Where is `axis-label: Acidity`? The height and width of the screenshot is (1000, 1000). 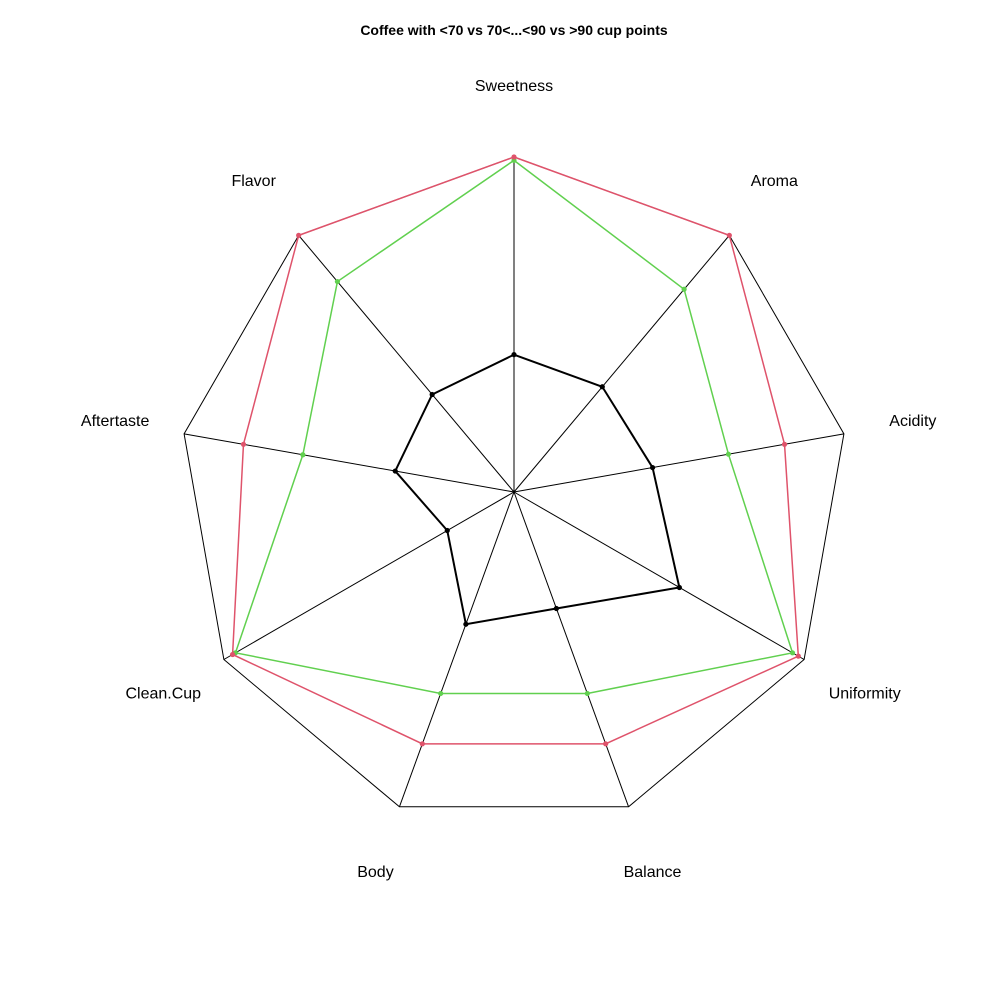
axis-label: Acidity is located at coordinates (912, 421).